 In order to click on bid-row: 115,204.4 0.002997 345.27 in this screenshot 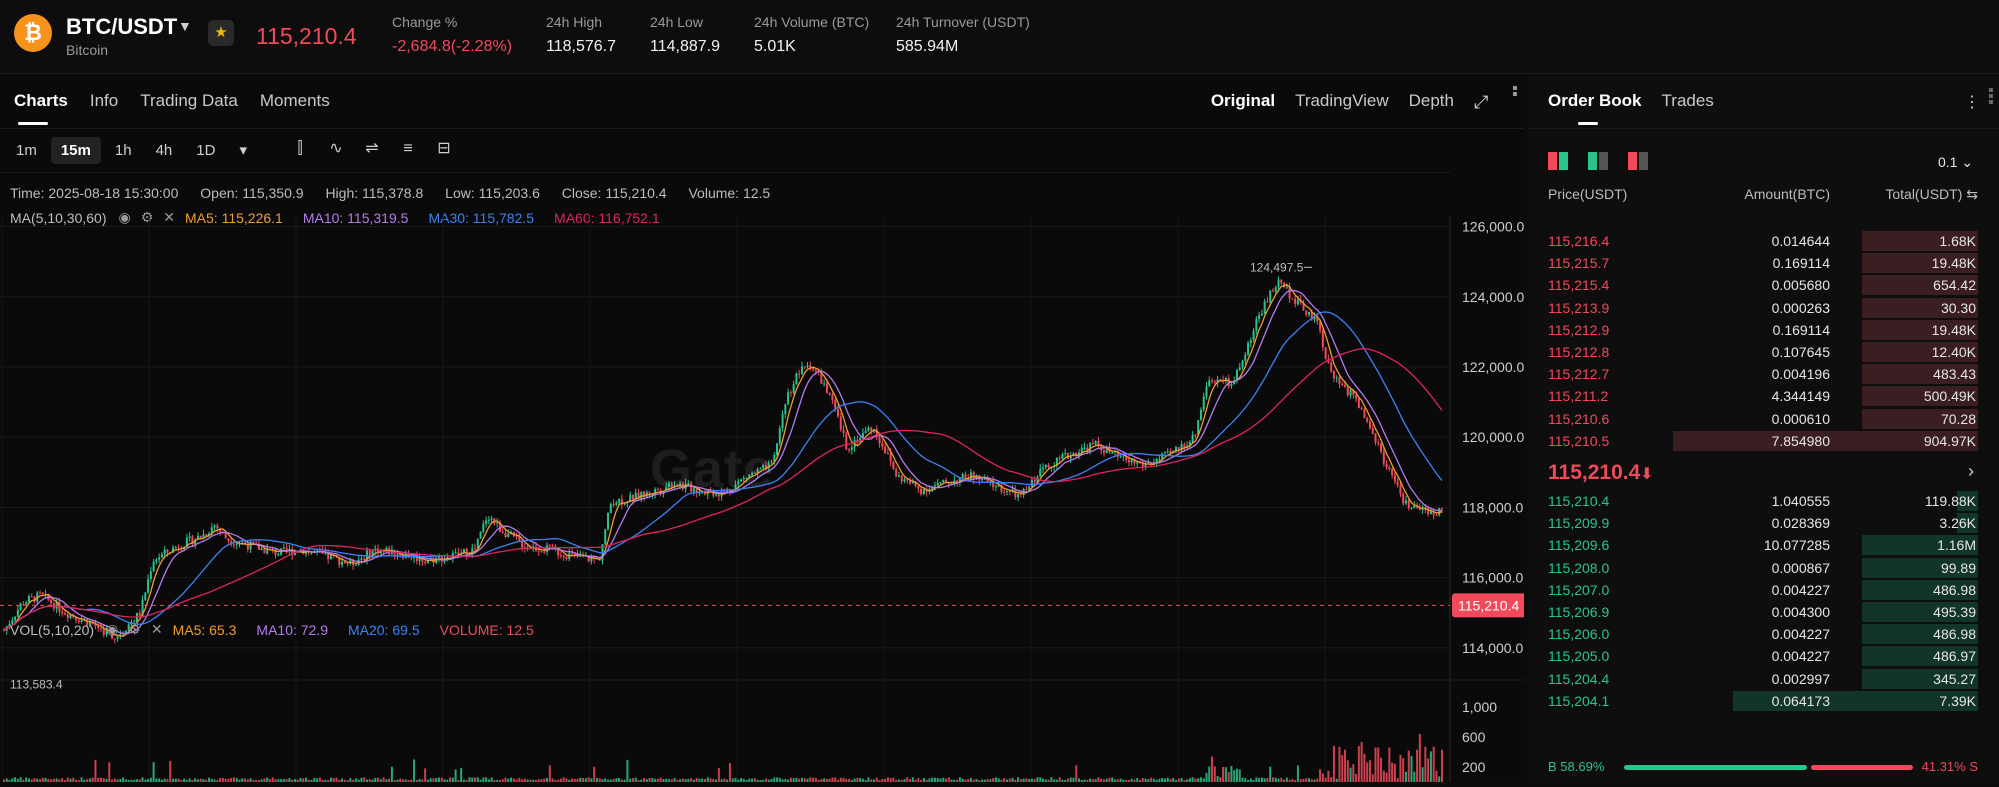, I will do `click(1763, 679)`.